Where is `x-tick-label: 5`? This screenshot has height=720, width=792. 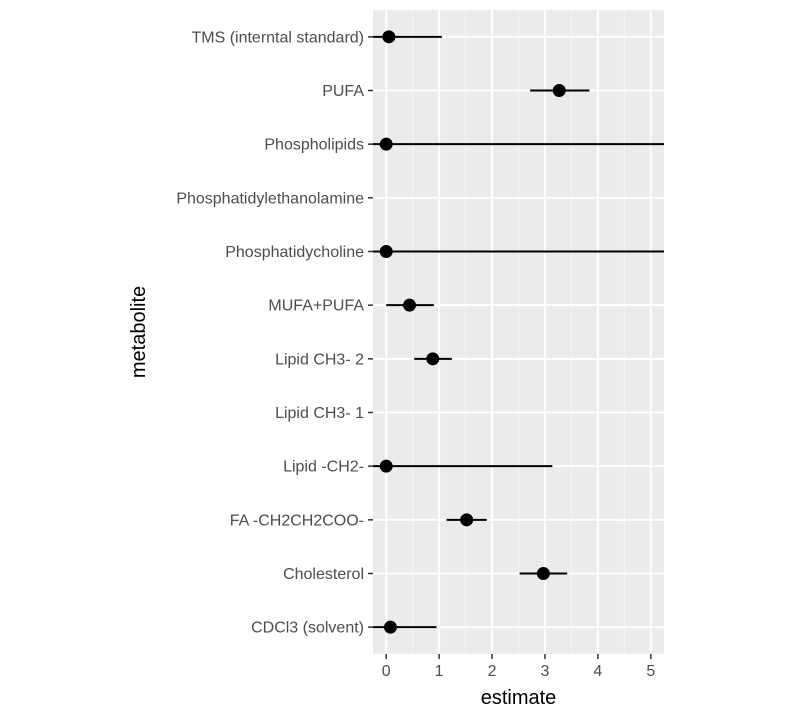 x-tick-label: 5 is located at coordinates (650, 671).